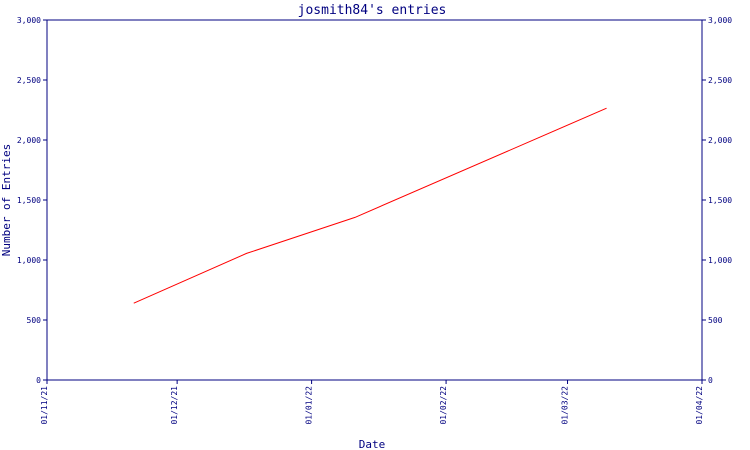 The image size is (750, 450). Describe the element at coordinates (309, 405) in the screenshot. I see `x-tick-label: 01/01/22` at that location.